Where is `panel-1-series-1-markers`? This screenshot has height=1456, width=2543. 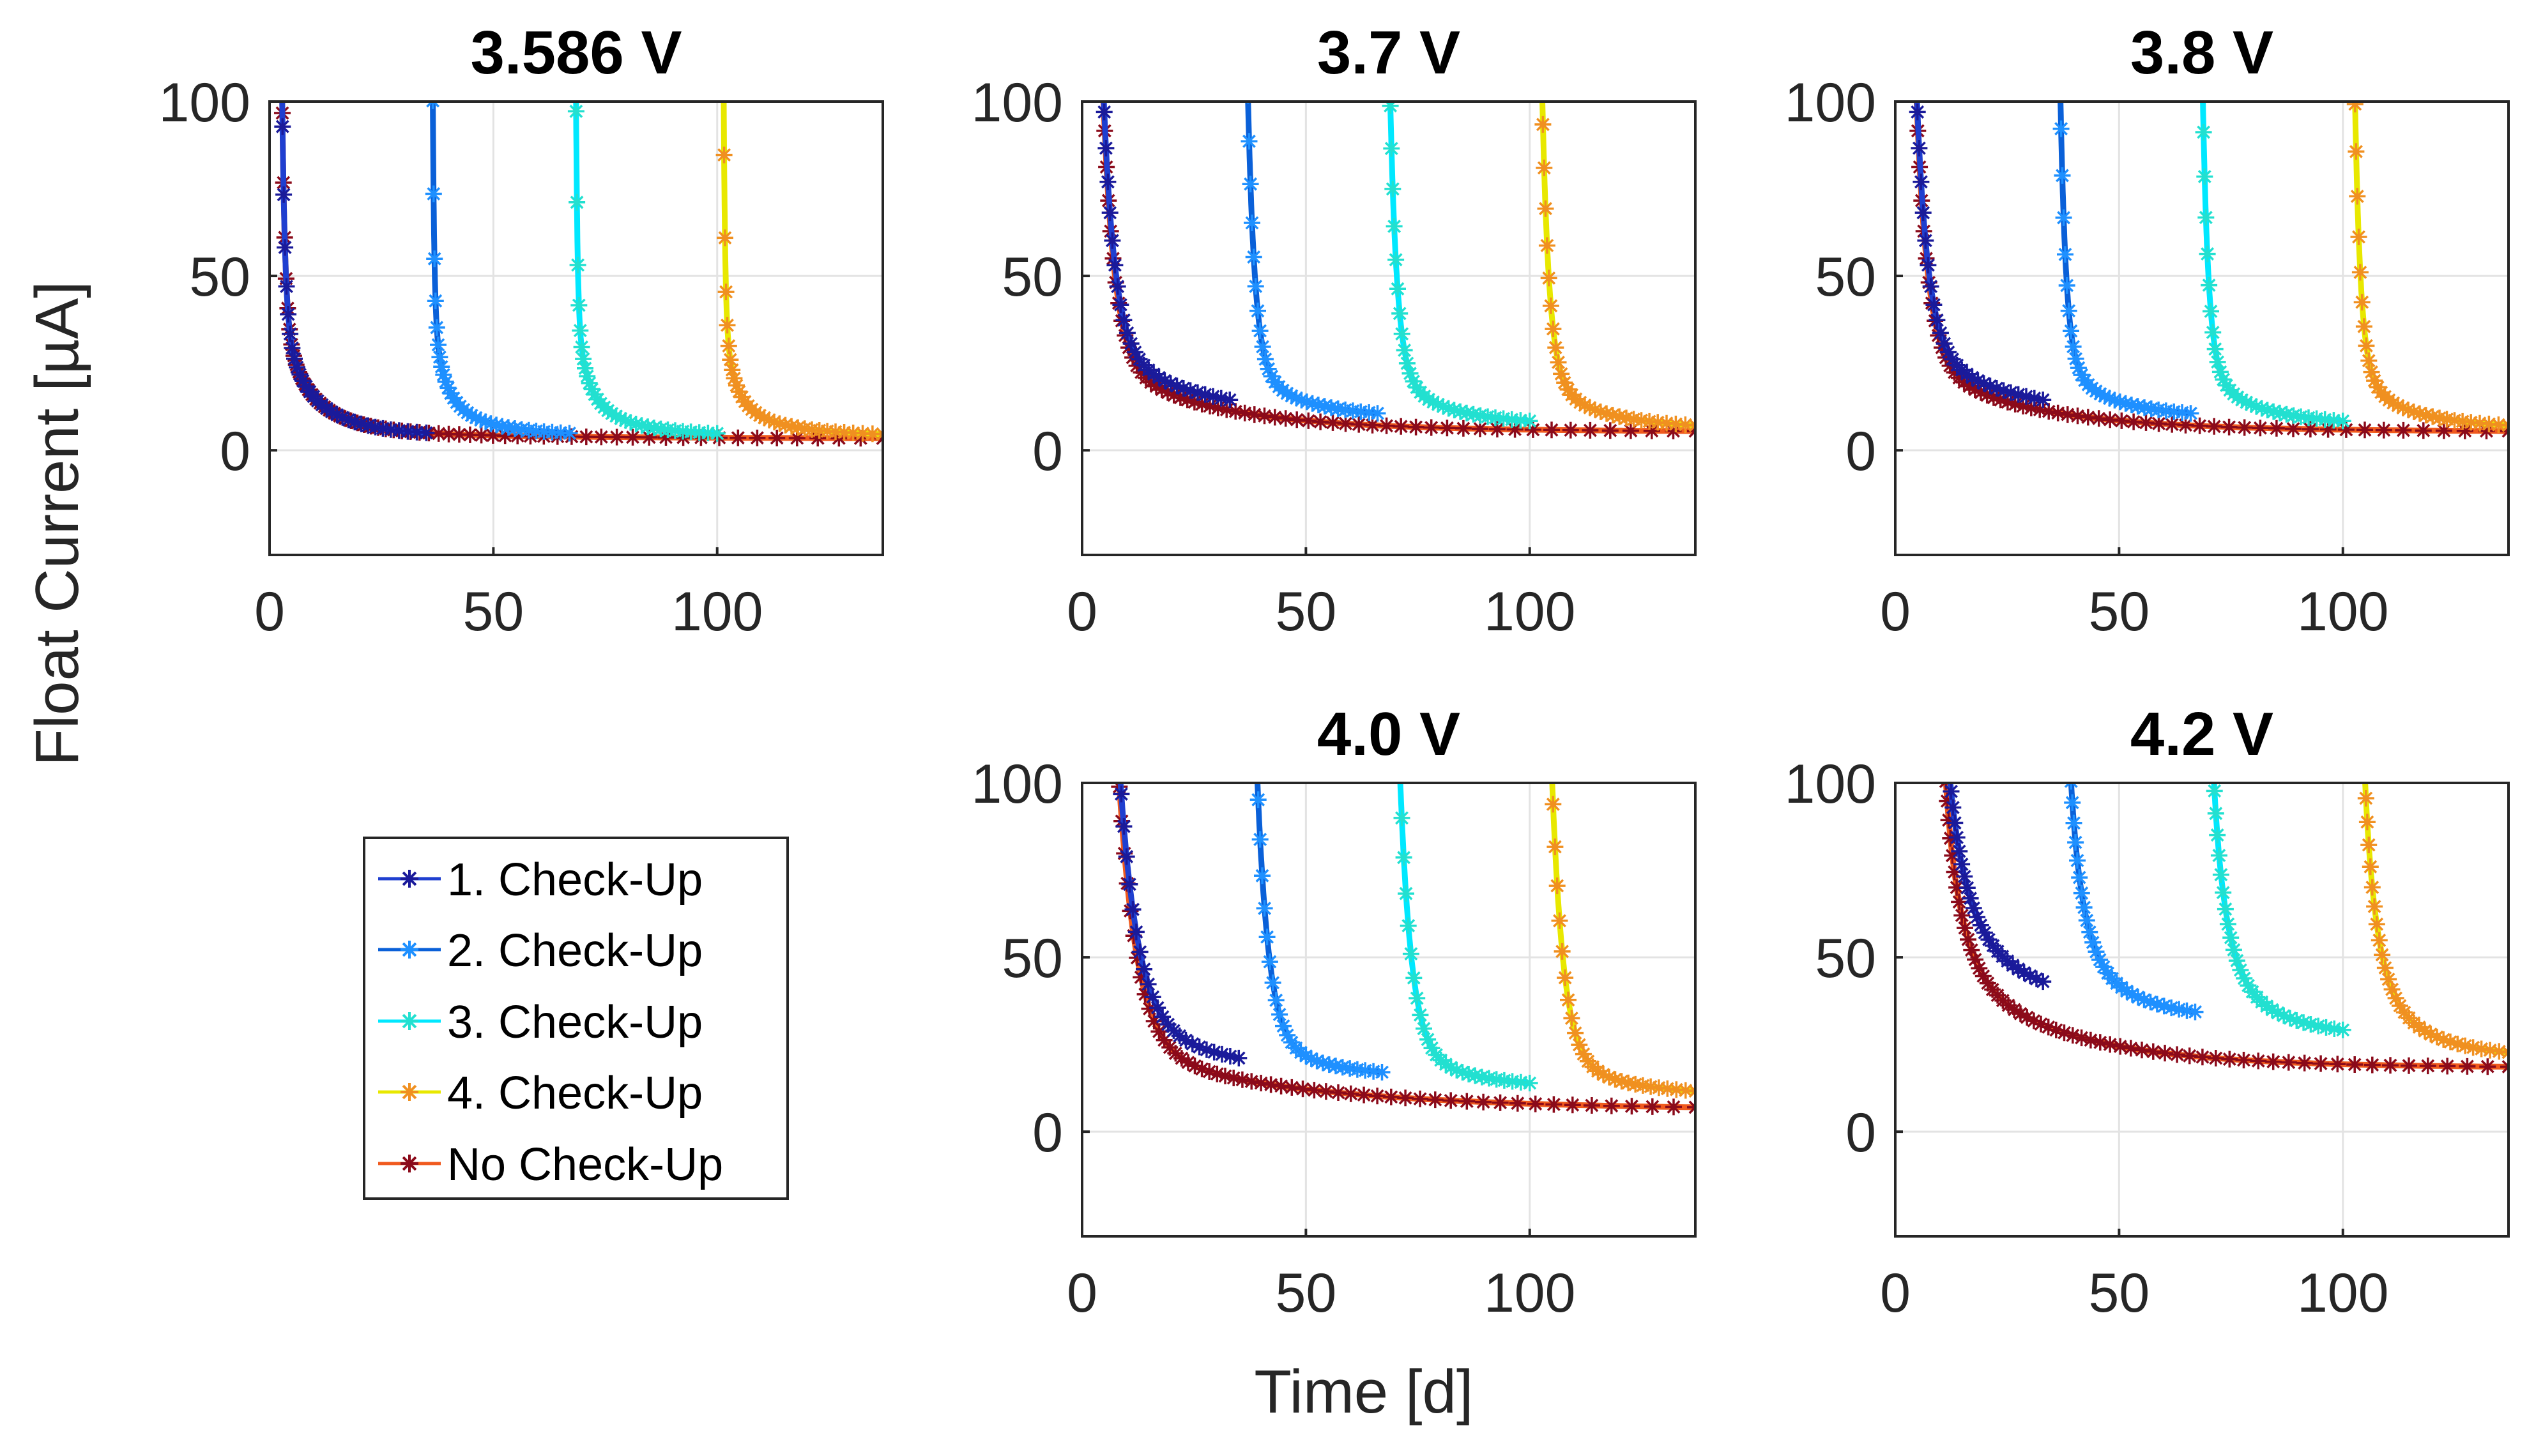 panel-1-series-1-markers is located at coordinates (354, 279).